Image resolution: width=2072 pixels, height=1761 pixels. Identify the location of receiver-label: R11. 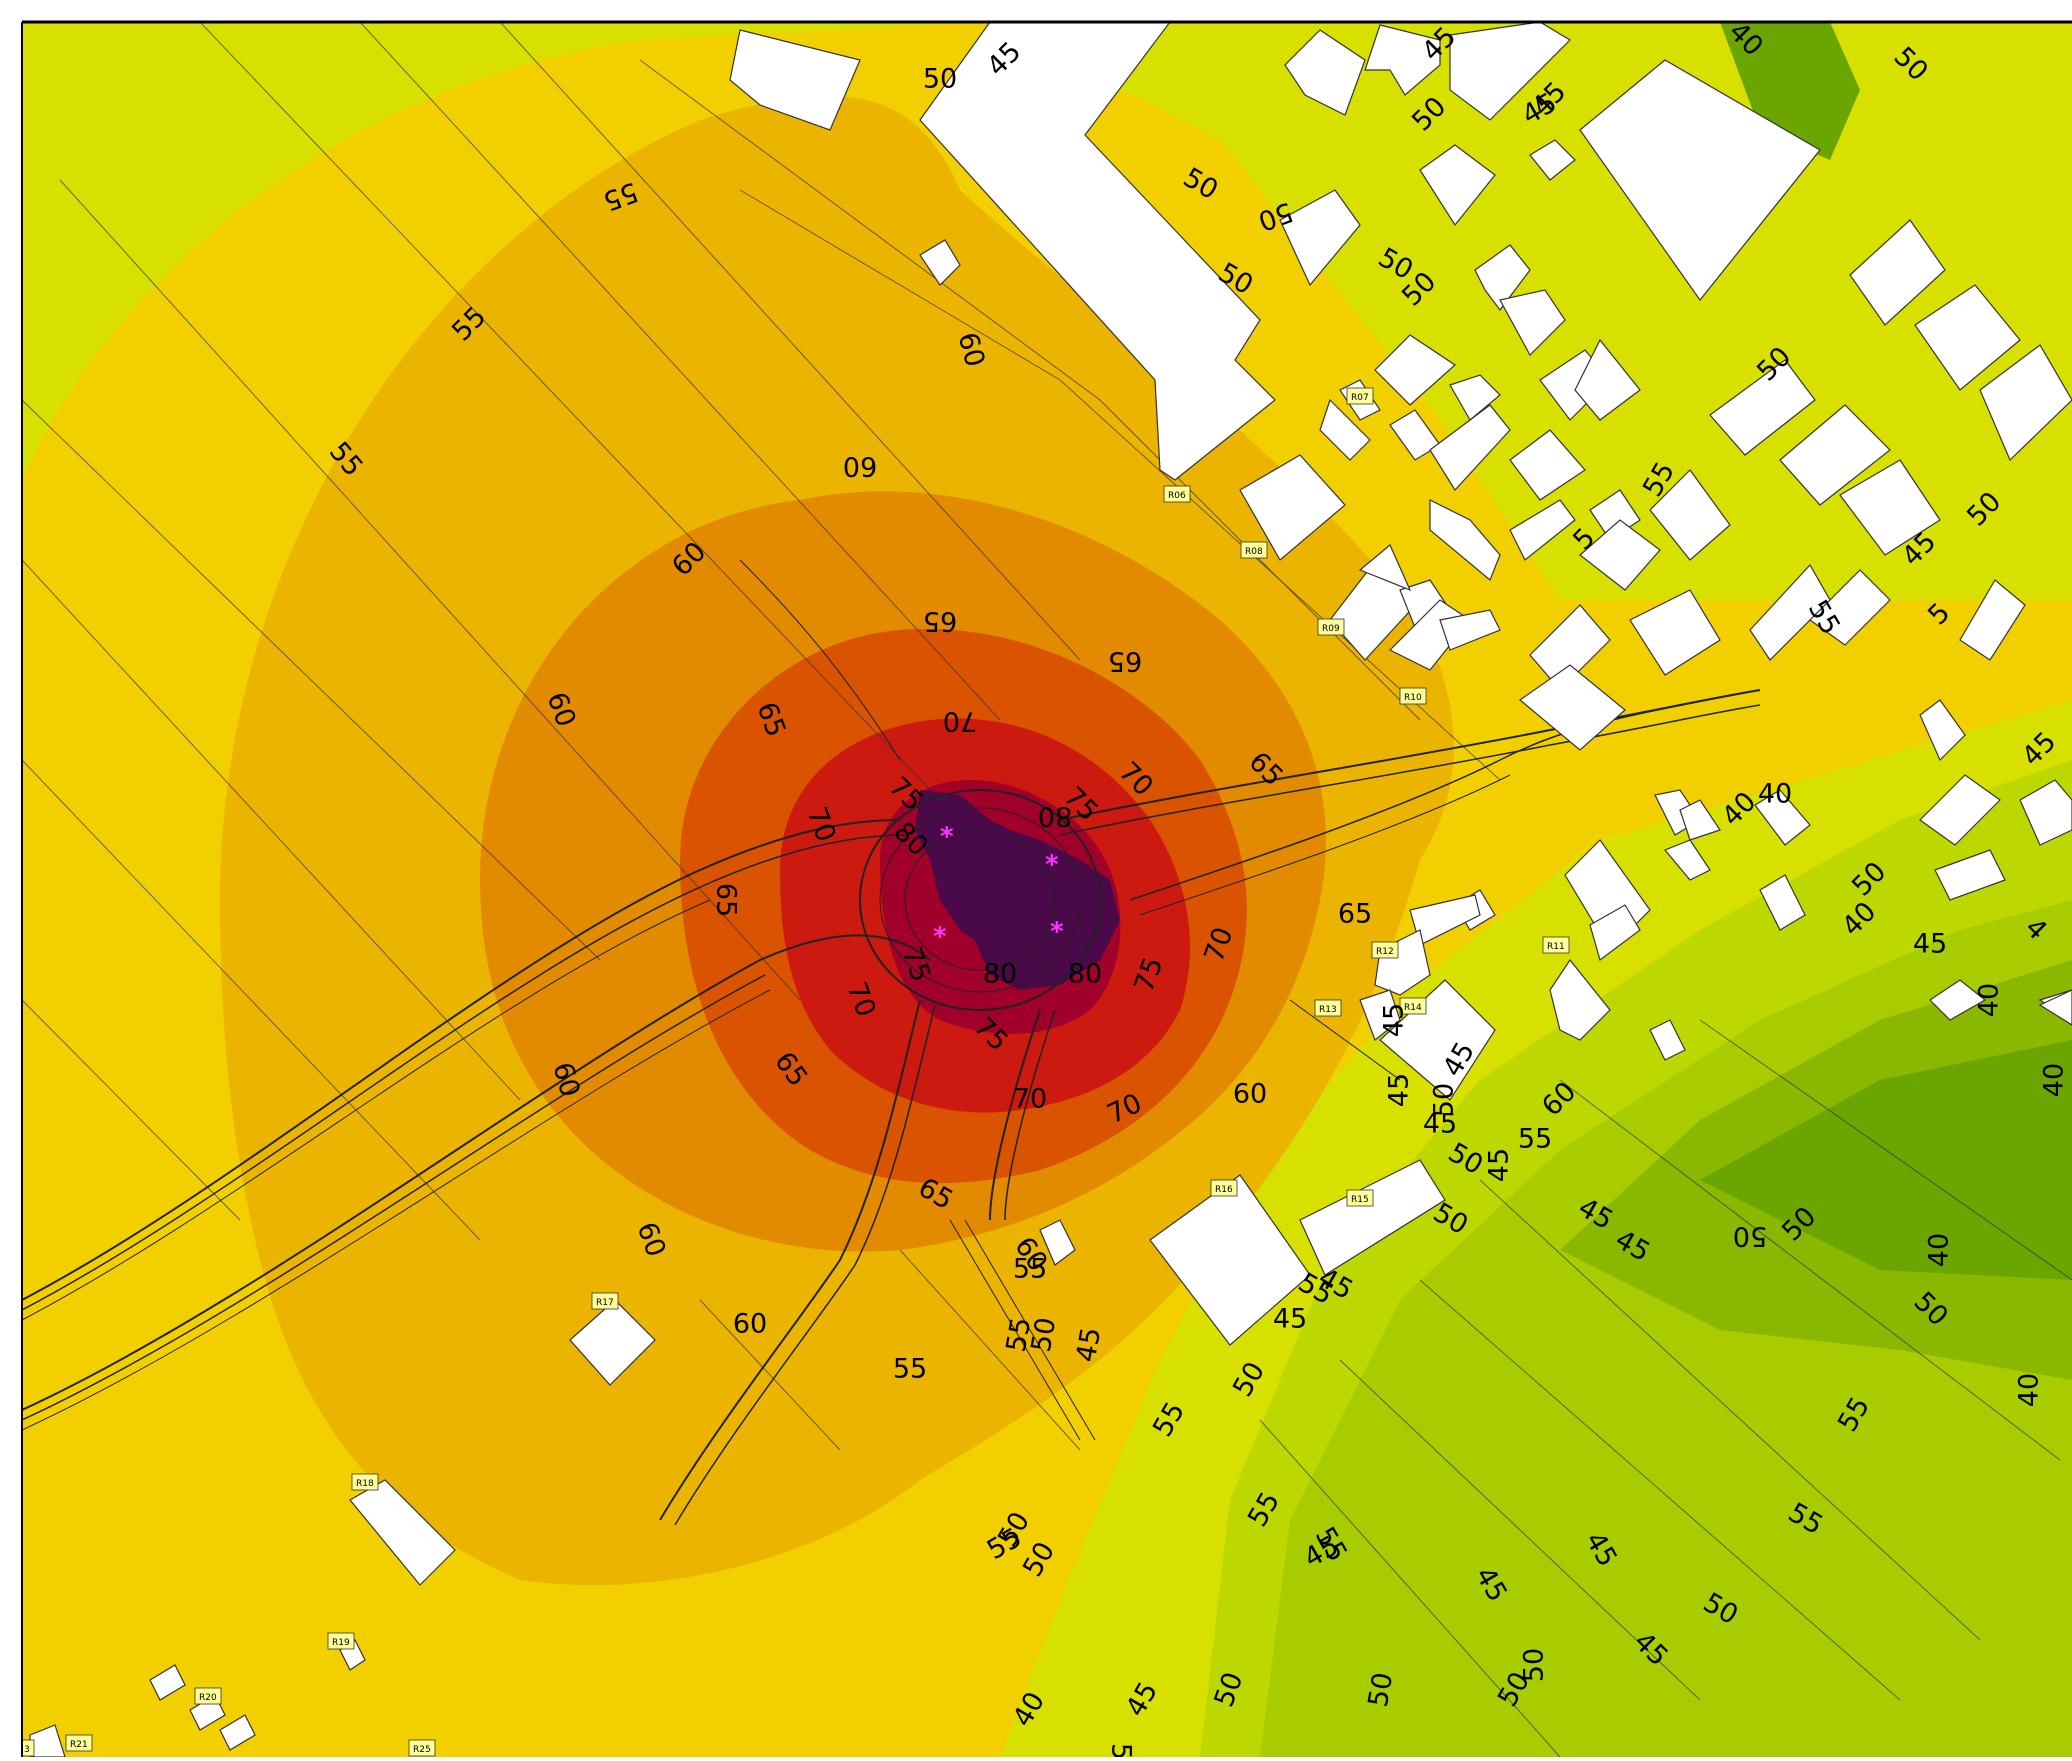
(1556, 945).